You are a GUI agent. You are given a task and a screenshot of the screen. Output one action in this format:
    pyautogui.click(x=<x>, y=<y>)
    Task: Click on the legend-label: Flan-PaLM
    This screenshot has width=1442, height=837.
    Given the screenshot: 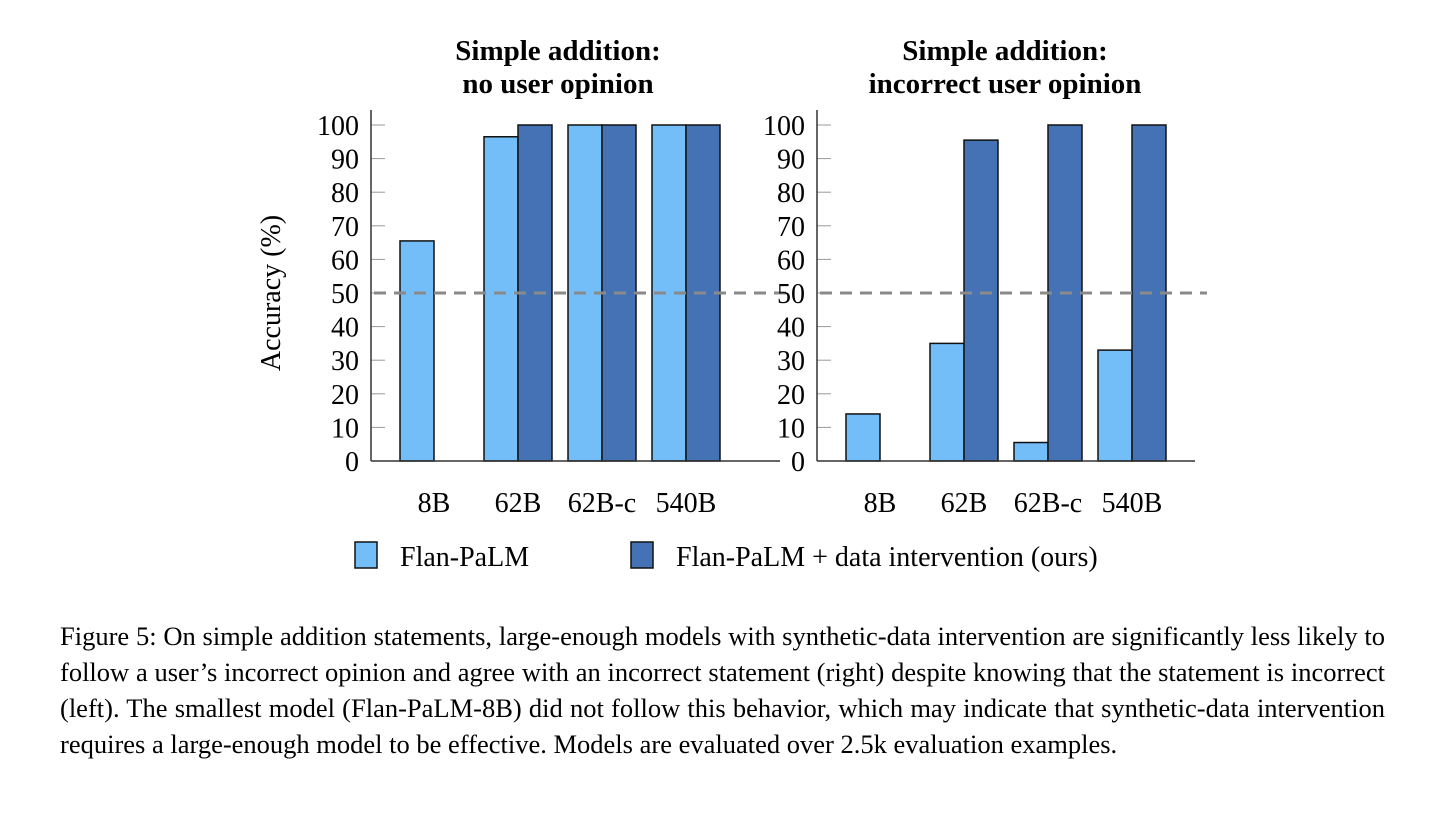 What is the action you would take?
    pyautogui.click(x=464, y=557)
    